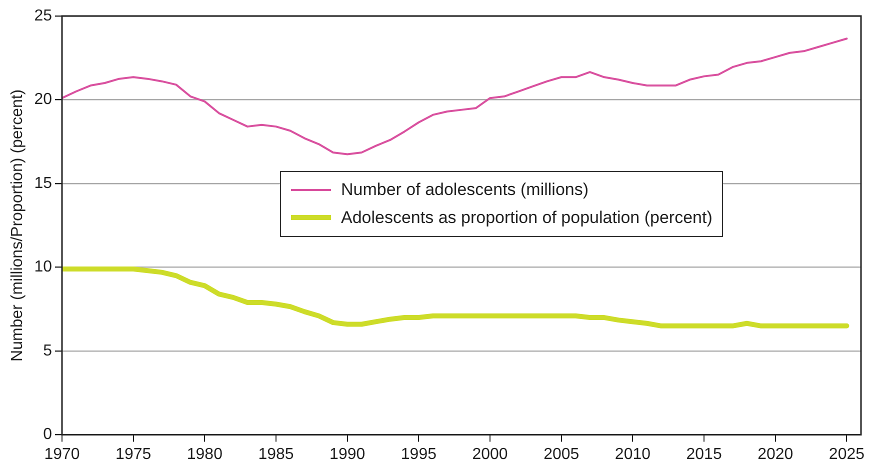 This screenshot has width=873, height=471. I want to click on y-tick-label: 10, so click(43, 267).